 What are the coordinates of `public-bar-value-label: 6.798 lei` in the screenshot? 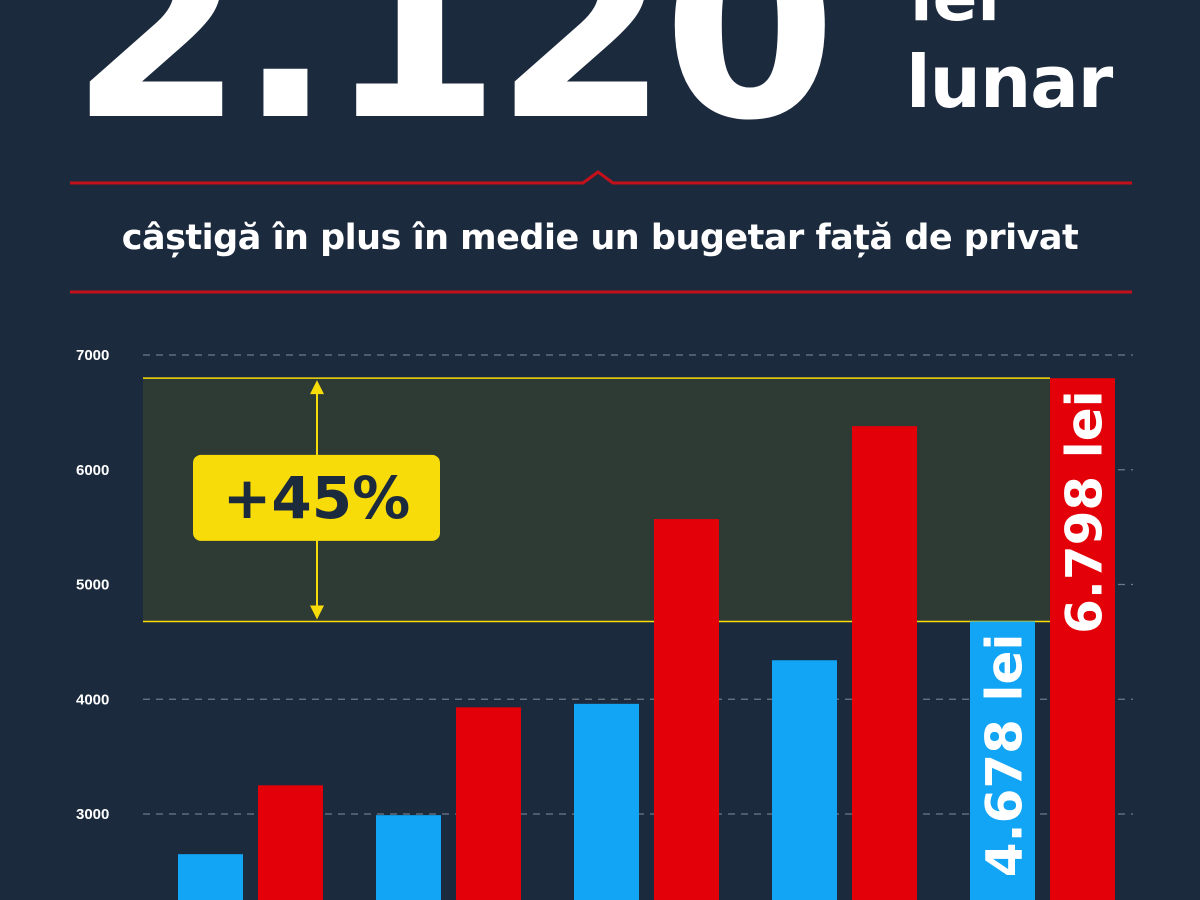 It's located at (1085, 512).